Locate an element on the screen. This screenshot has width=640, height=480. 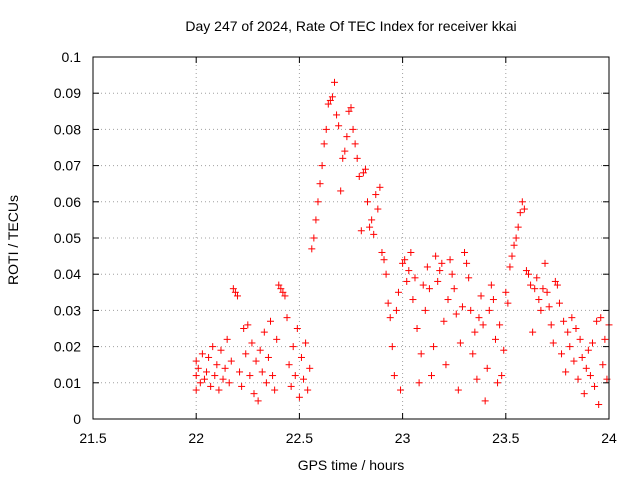
y-tick-label: 0.08 is located at coordinates (67, 129).